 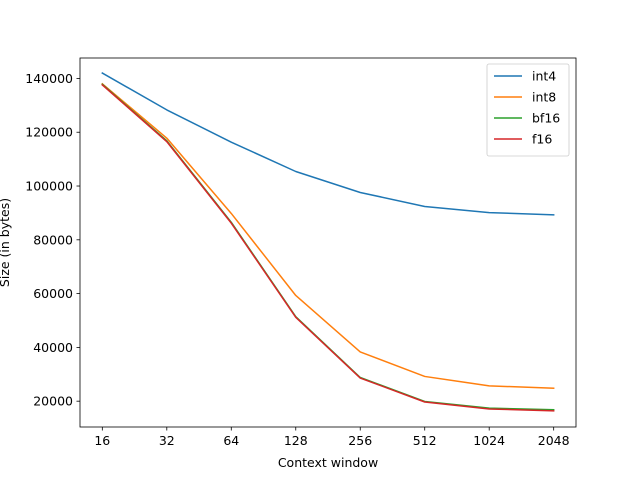 What do you see at coordinates (167, 440) in the screenshot?
I see `x-tick-label: 32` at bounding box center [167, 440].